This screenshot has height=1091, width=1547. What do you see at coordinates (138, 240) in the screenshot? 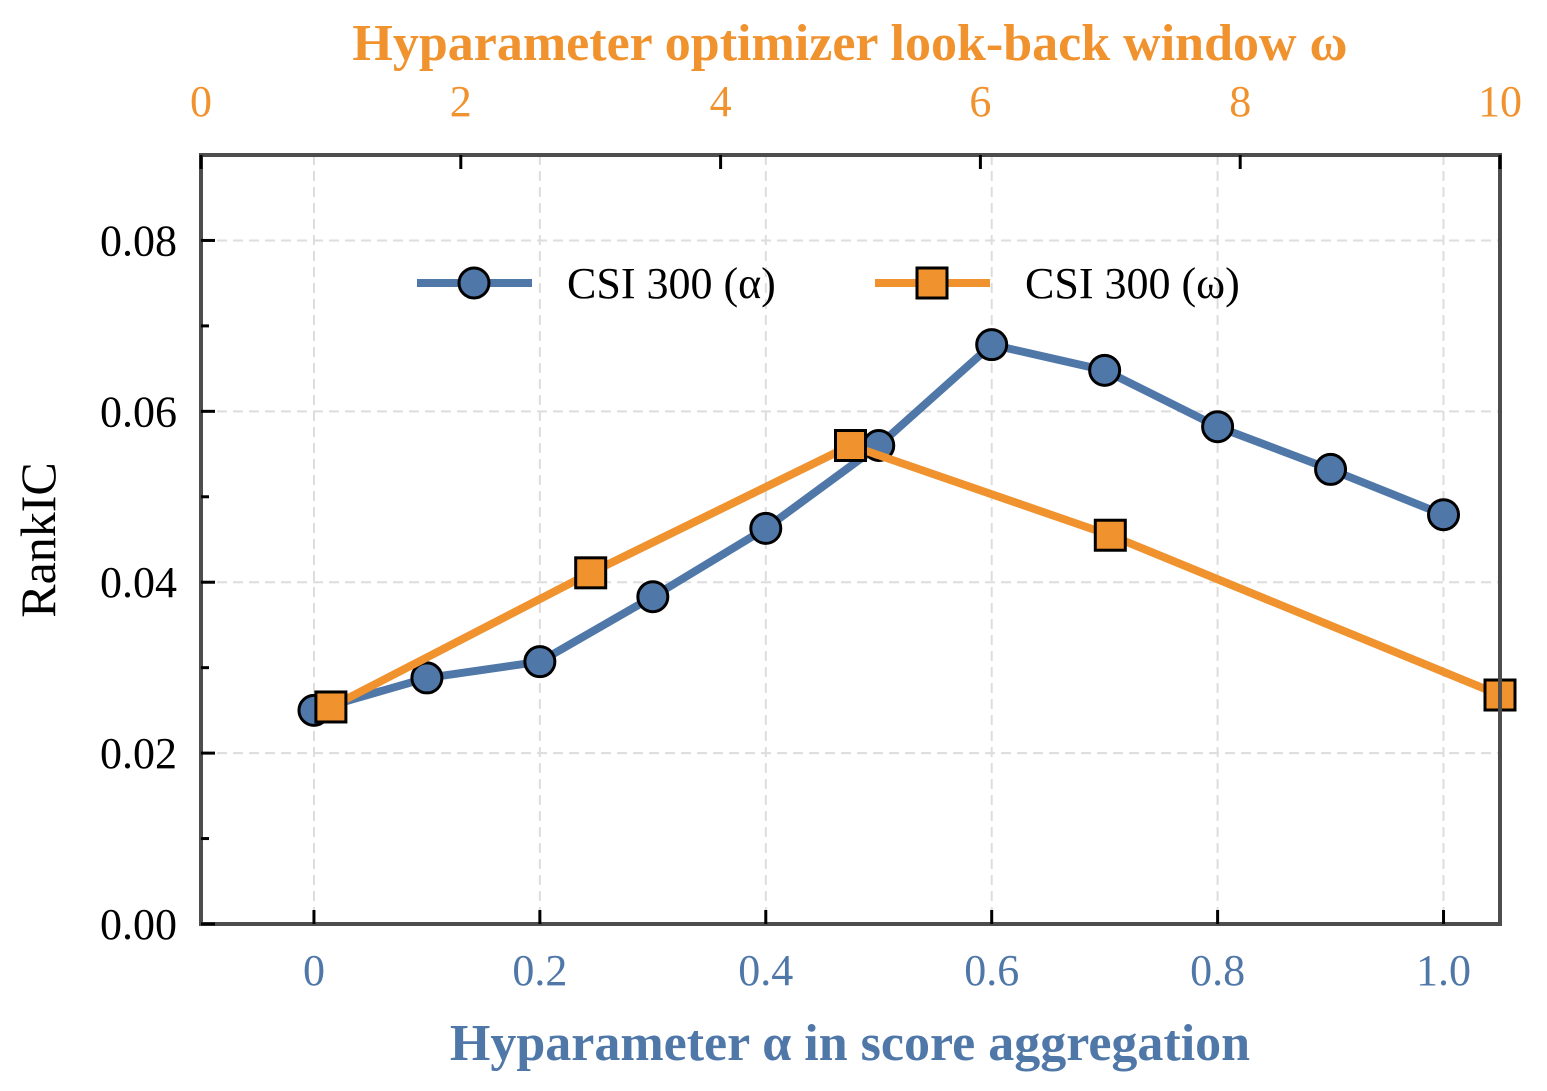
I see `y-tick-label: 0.08` at bounding box center [138, 240].